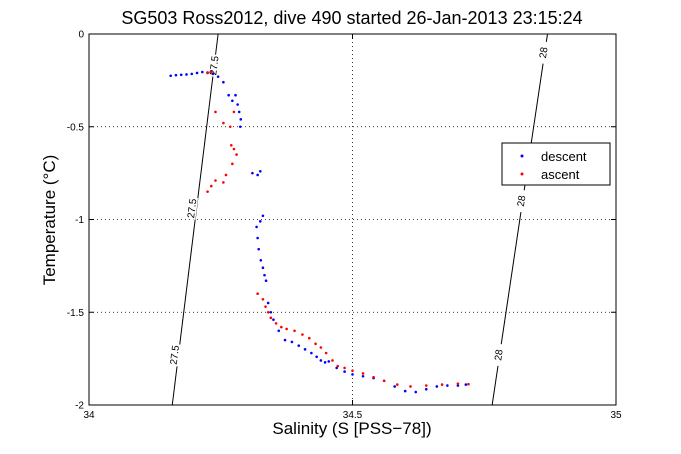 The width and height of the screenshot is (681, 454). Describe the element at coordinates (76, 127) in the screenshot. I see `y-tick-label: -0.5` at that location.